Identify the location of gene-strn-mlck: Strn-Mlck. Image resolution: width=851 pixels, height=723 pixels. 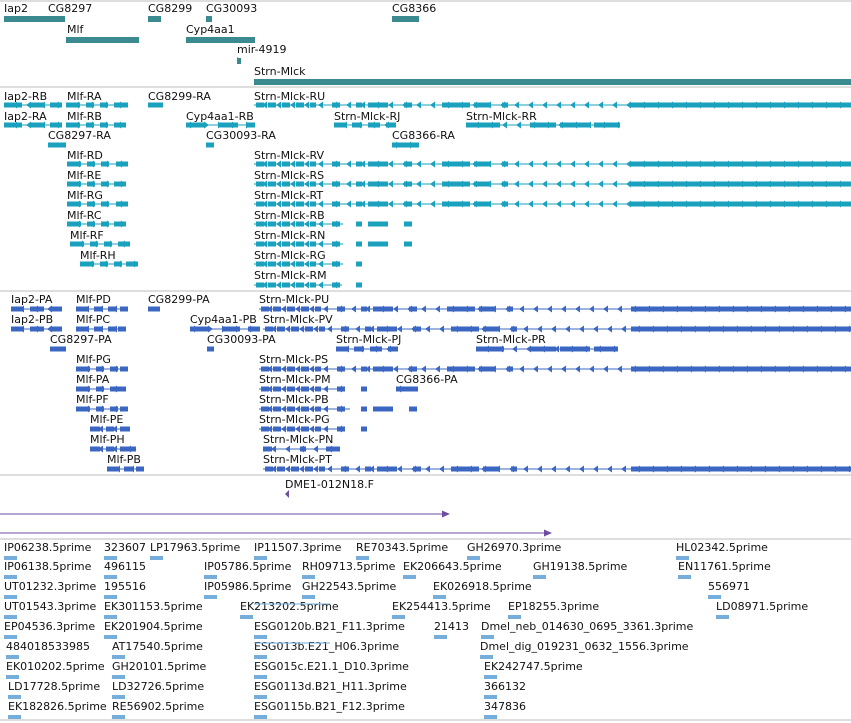
(552, 75).